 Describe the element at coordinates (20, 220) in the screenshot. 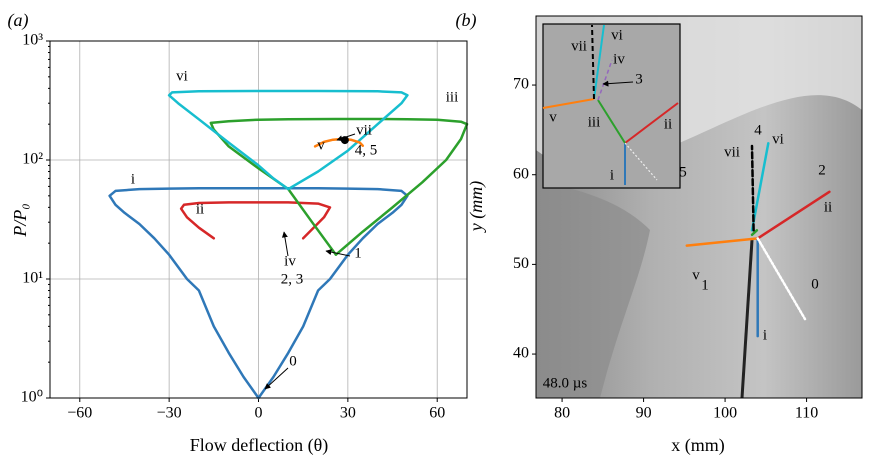

I see `y-axis-label: P/P₀` at that location.